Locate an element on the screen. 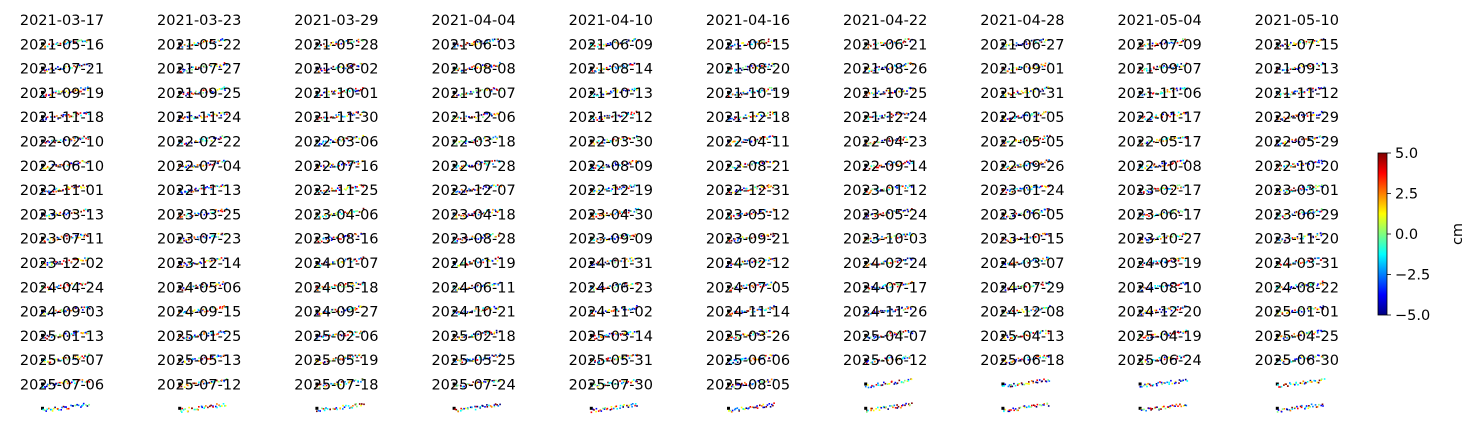 This screenshot has height=443, width=1479. panel-date-label: 2022-03-30 is located at coordinates (611, 143).